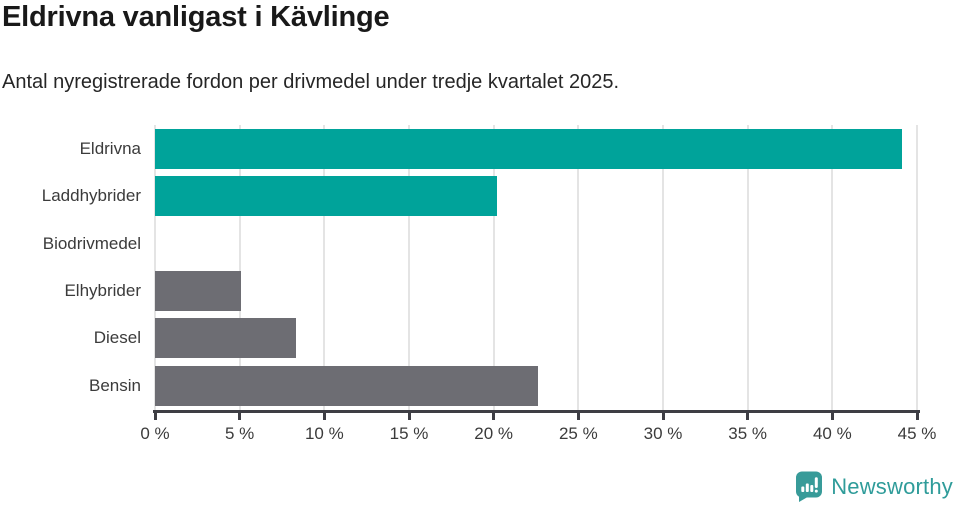 The height and width of the screenshot is (505, 960). What do you see at coordinates (117, 338) in the screenshot?
I see `category-label: Diesel` at bounding box center [117, 338].